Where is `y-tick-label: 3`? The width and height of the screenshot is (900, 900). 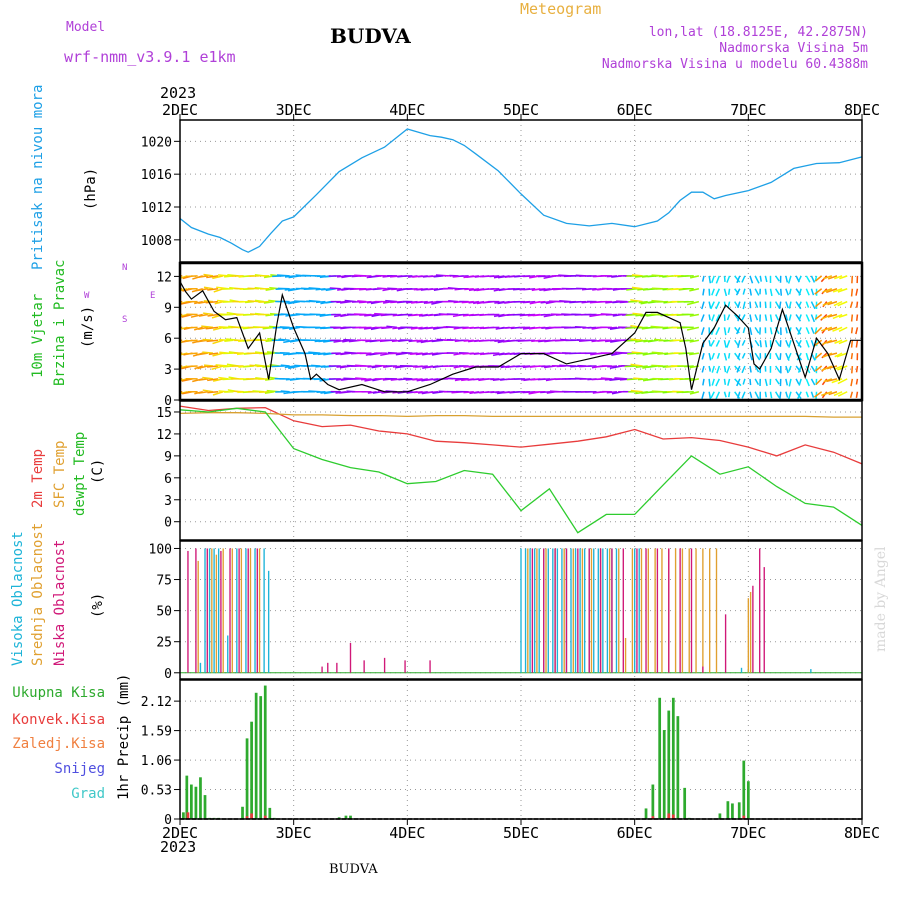 y-tick-label: 3 is located at coordinates (168, 501).